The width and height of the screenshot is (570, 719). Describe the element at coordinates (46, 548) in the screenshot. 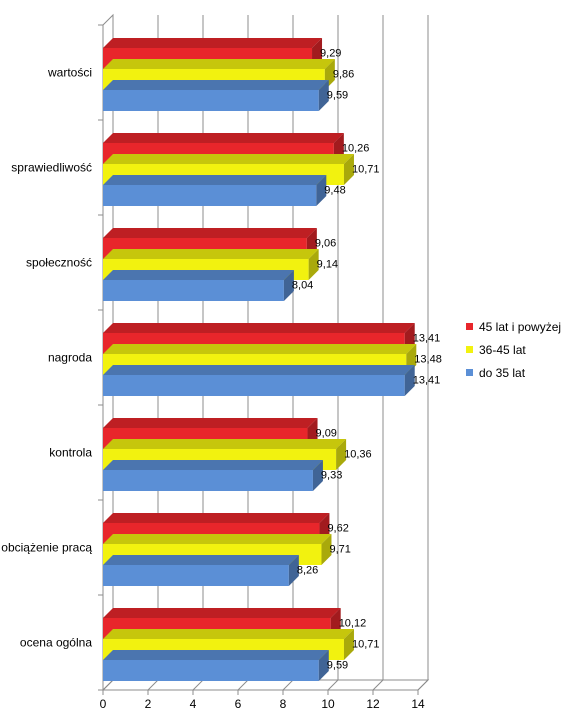

I see `category-label: obciążenie pracą` at that location.